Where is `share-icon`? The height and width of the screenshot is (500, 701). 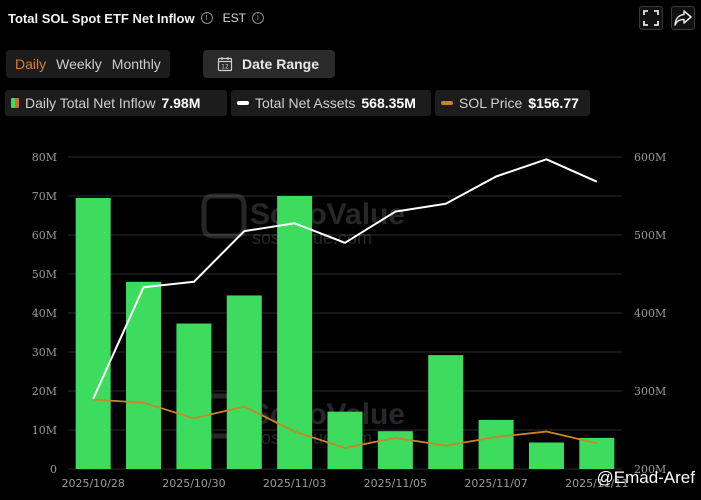
share-icon is located at coordinates (683, 18).